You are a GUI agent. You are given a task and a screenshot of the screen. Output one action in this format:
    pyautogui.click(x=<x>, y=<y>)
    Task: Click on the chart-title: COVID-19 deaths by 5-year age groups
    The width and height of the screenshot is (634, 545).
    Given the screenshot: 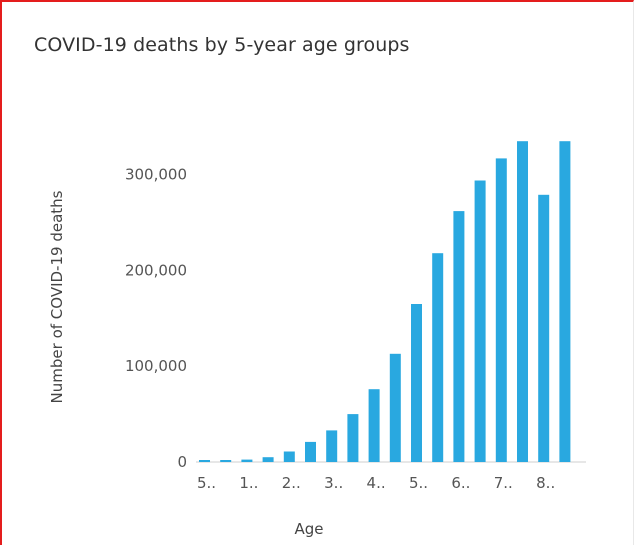 What is the action you would take?
    pyautogui.click(x=222, y=45)
    